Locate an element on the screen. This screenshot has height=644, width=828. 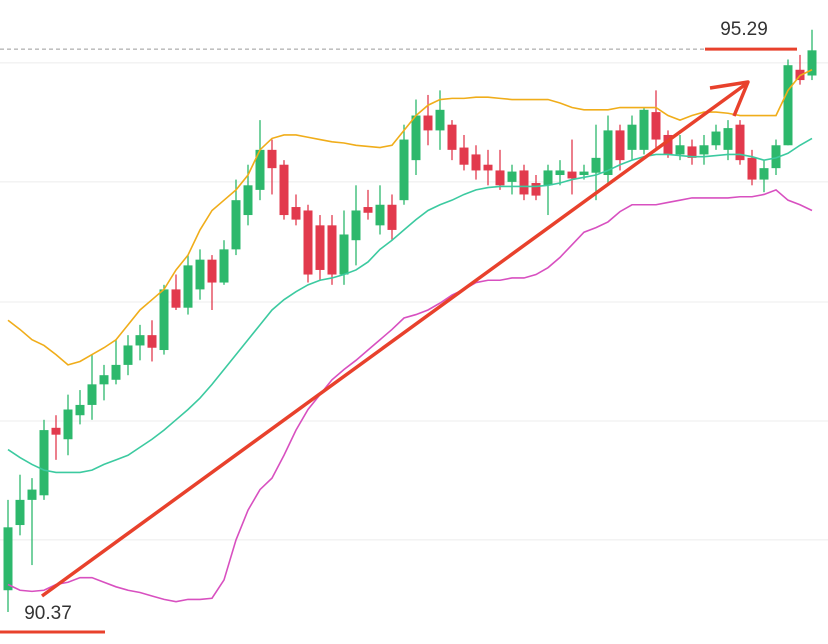
price-label: 95.29 is located at coordinates (744, 29).